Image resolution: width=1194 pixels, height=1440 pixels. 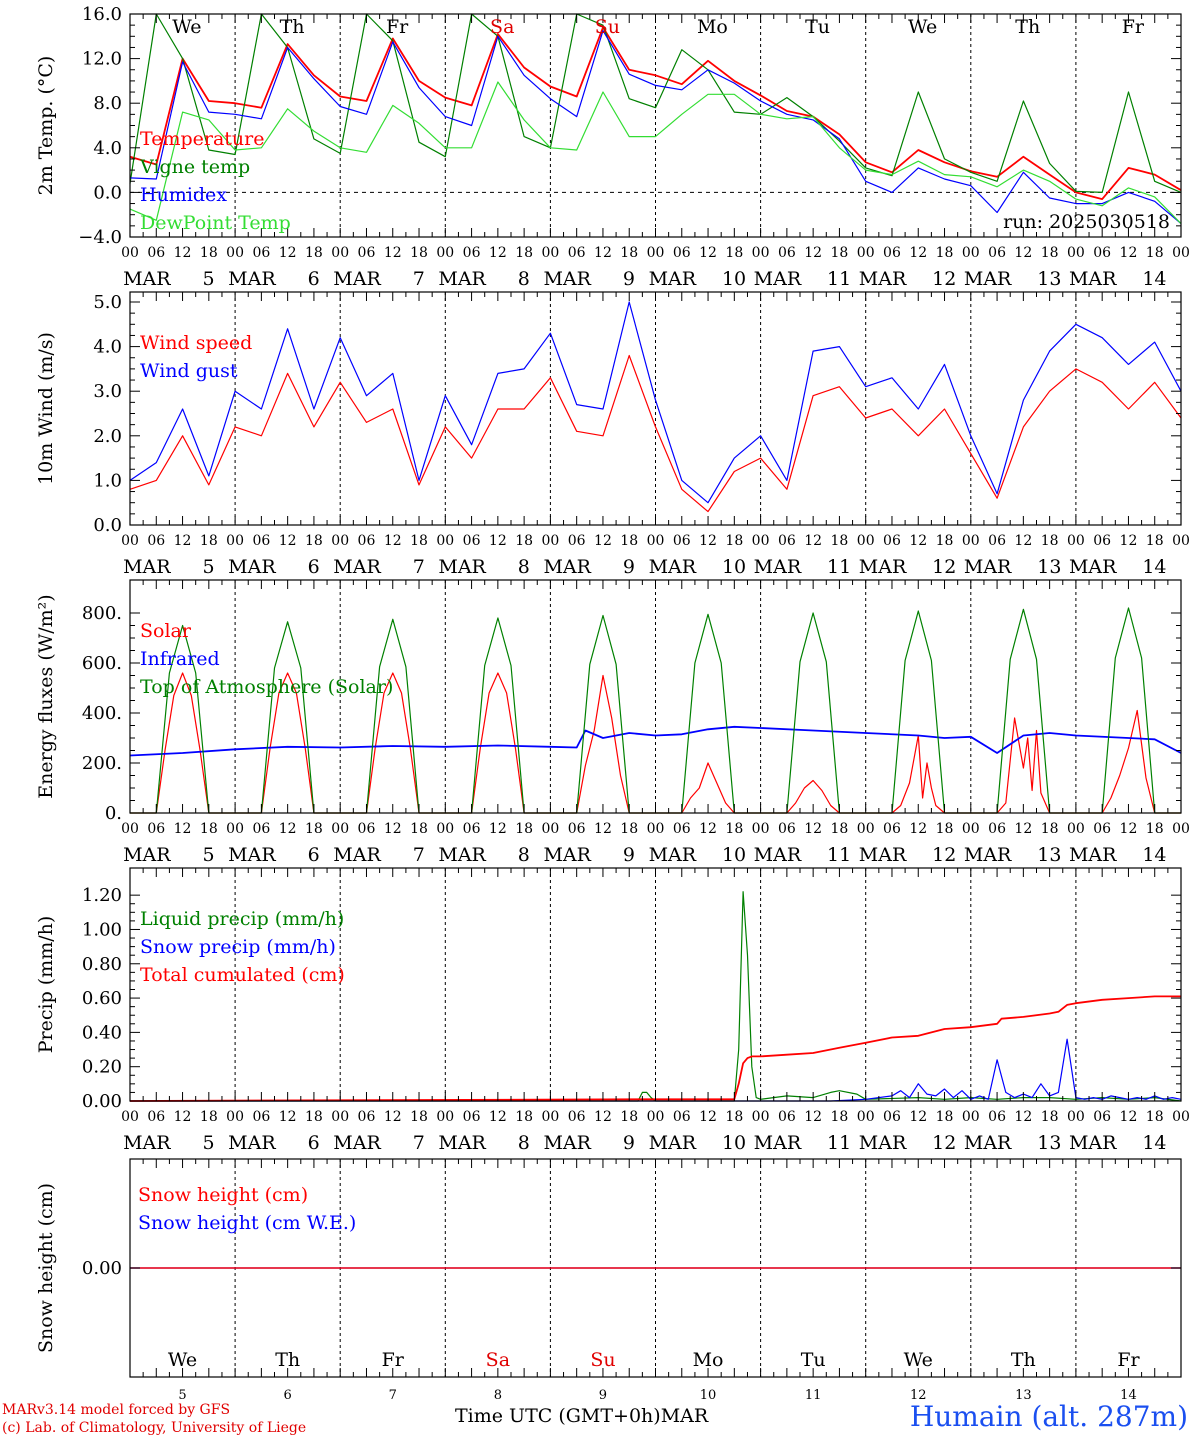 I want to click on time-axis-month: MAR, so click(x=684, y=1416).